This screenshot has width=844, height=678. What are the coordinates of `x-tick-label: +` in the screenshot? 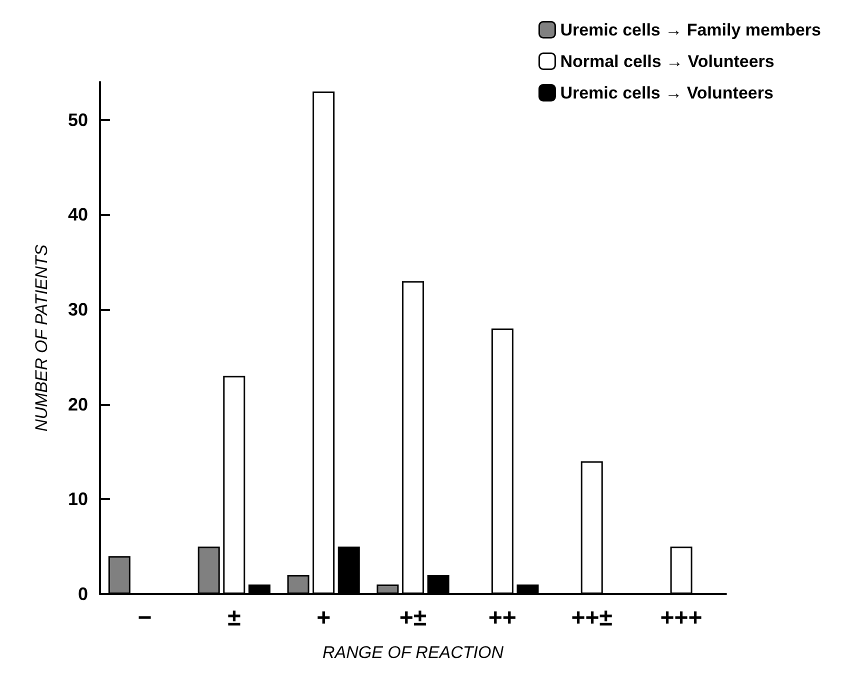 It's located at (323, 618).